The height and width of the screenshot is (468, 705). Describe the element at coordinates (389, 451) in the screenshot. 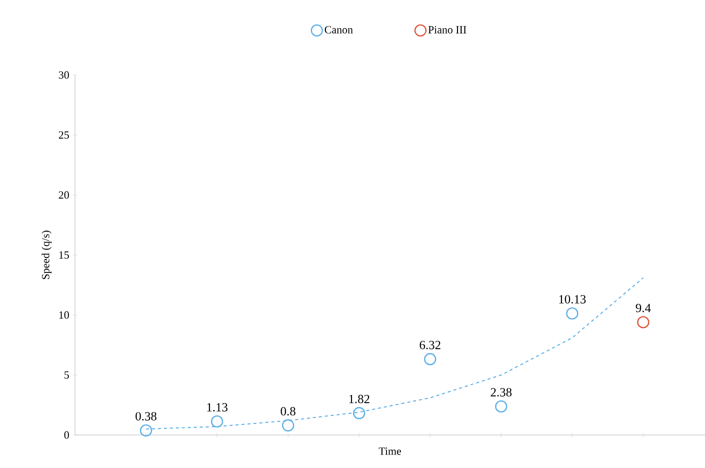

I see `x-axis-title: Time` at that location.